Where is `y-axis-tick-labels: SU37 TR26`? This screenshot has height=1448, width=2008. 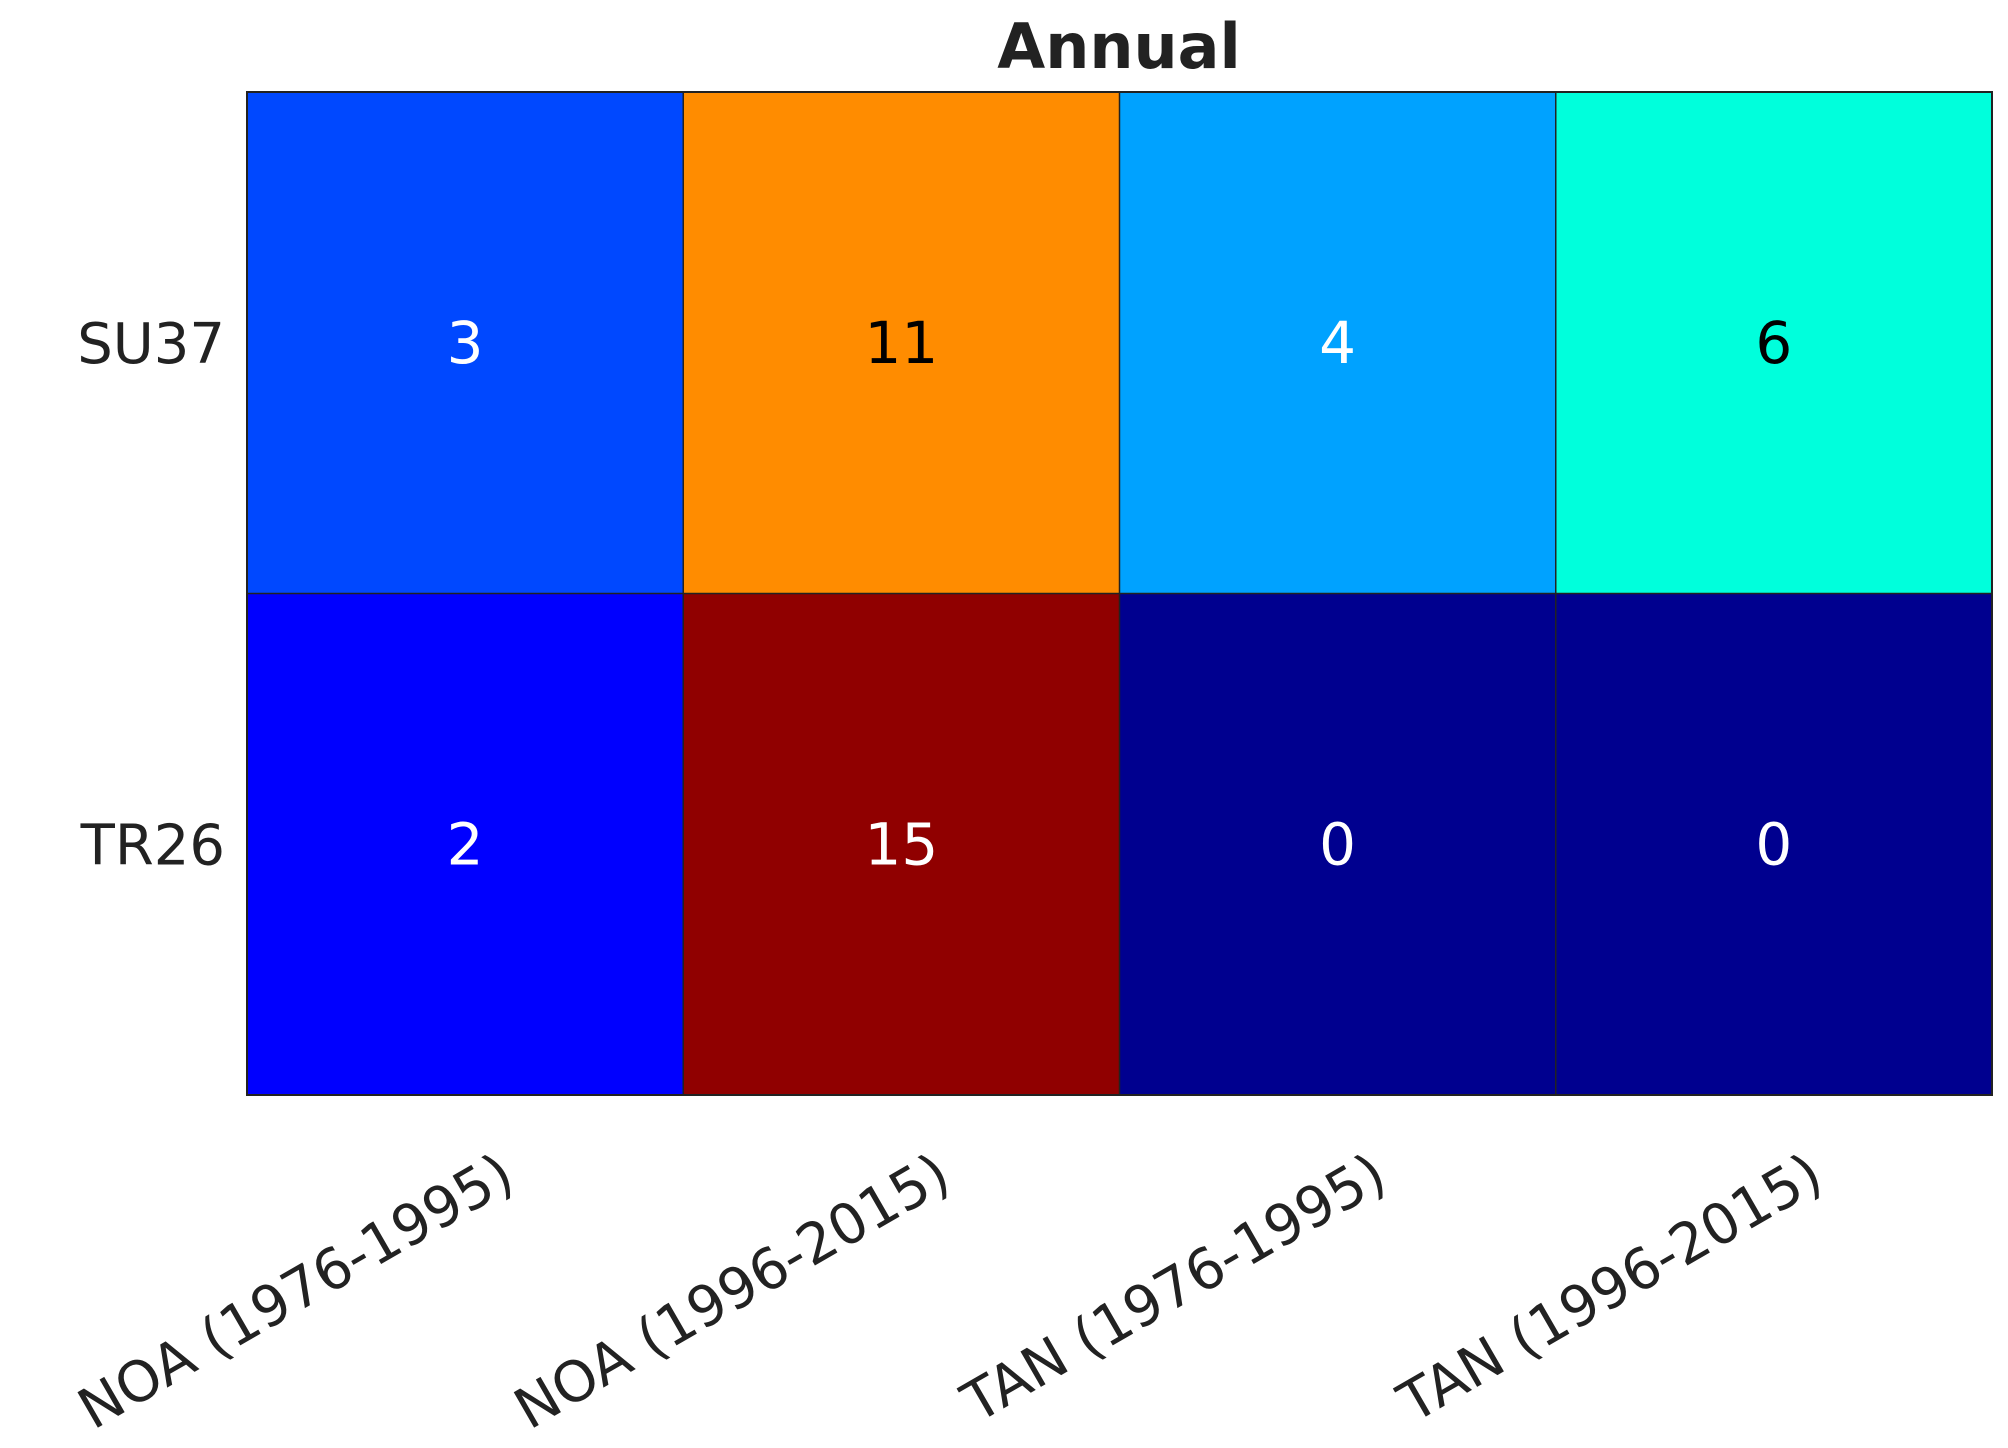 y-axis-tick-labels: SU37 TR26 is located at coordinates (151, 595).